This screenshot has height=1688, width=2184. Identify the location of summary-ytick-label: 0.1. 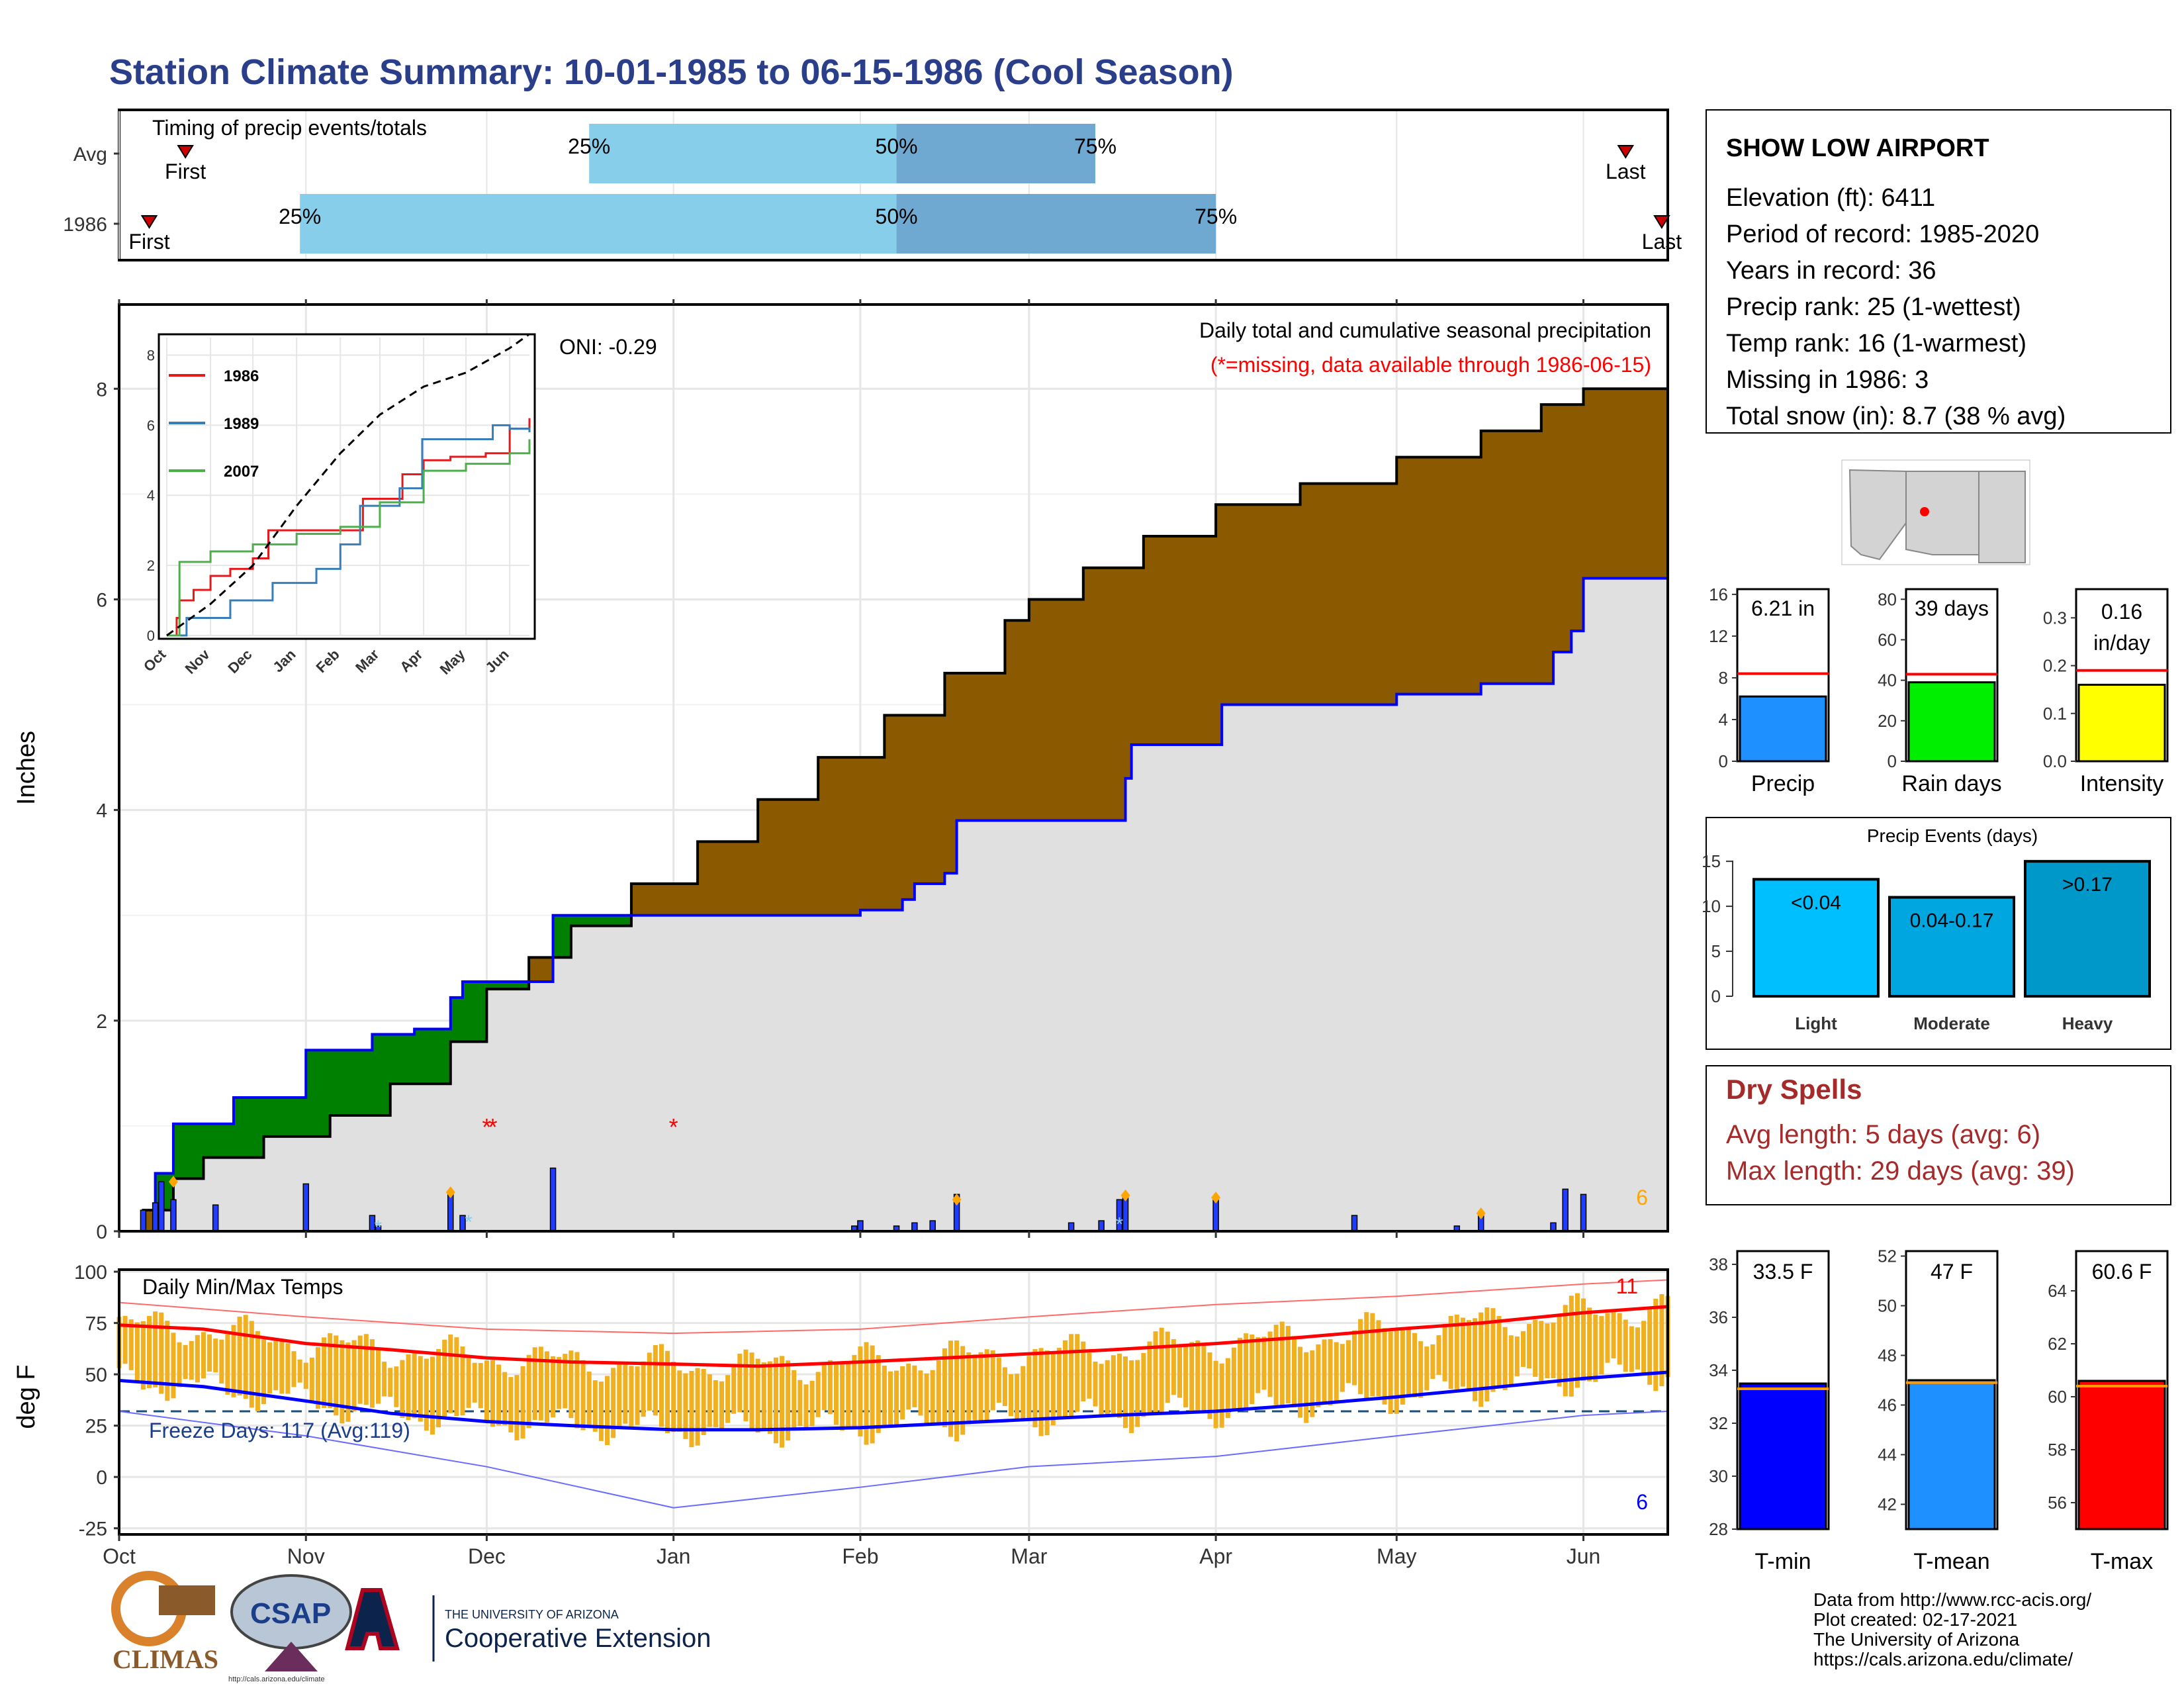
(2055, 714).